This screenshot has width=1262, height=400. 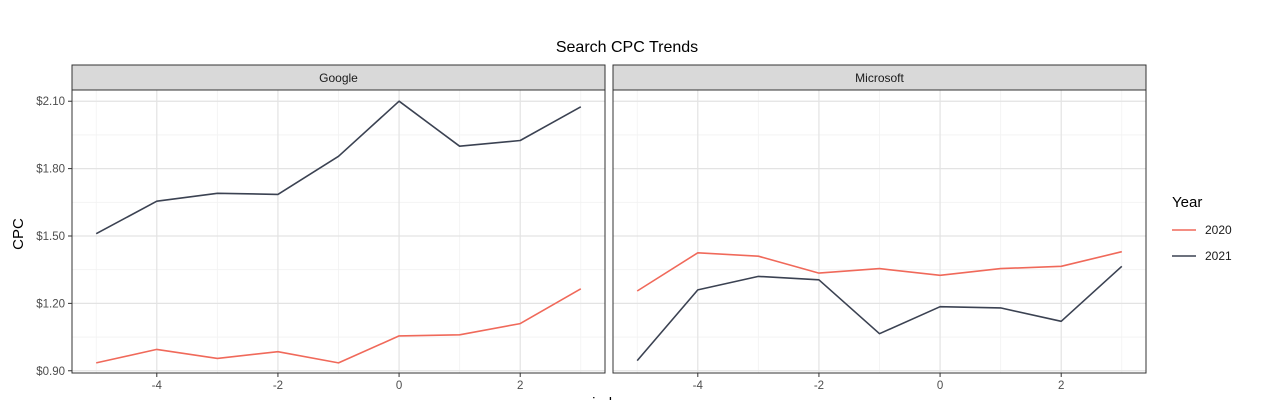 I want to click on series-line-microsoft-2020, so click(x=879, y=271).